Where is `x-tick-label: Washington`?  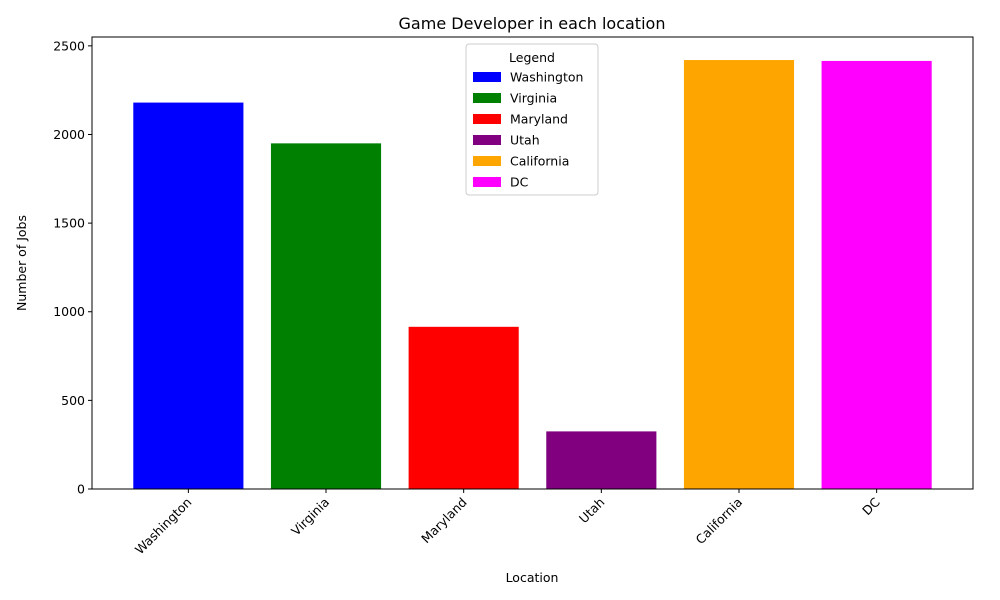 x-tick-label: Washington is located at coordinates (163, 526).